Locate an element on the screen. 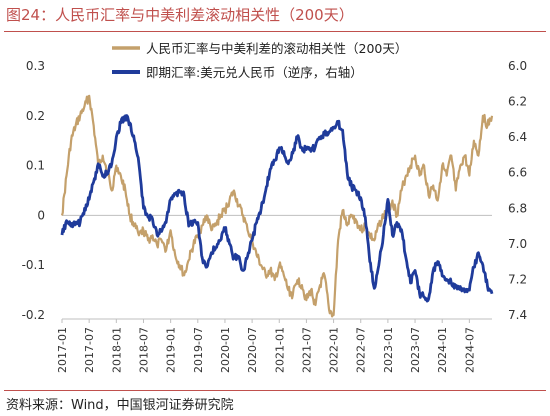 The height and width of the screenshot is (416, 550). x-tick-label: 2021-07 is located at coordinates (306, 350).